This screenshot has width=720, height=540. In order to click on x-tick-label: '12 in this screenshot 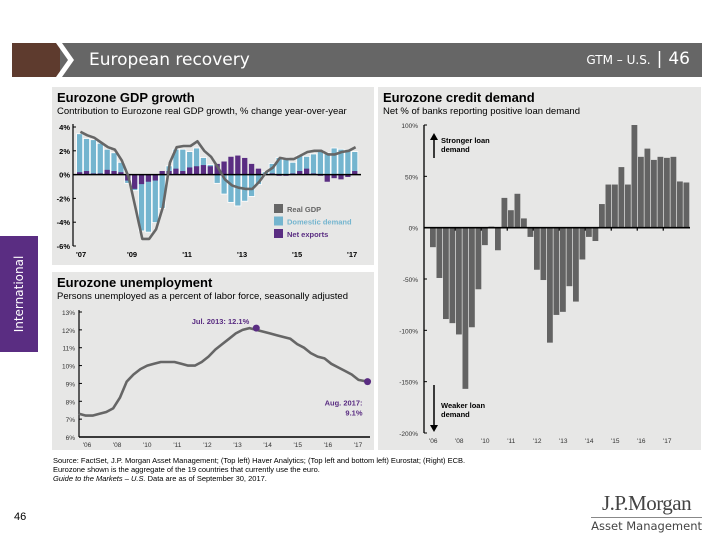, I will do `click(207, 445)`.